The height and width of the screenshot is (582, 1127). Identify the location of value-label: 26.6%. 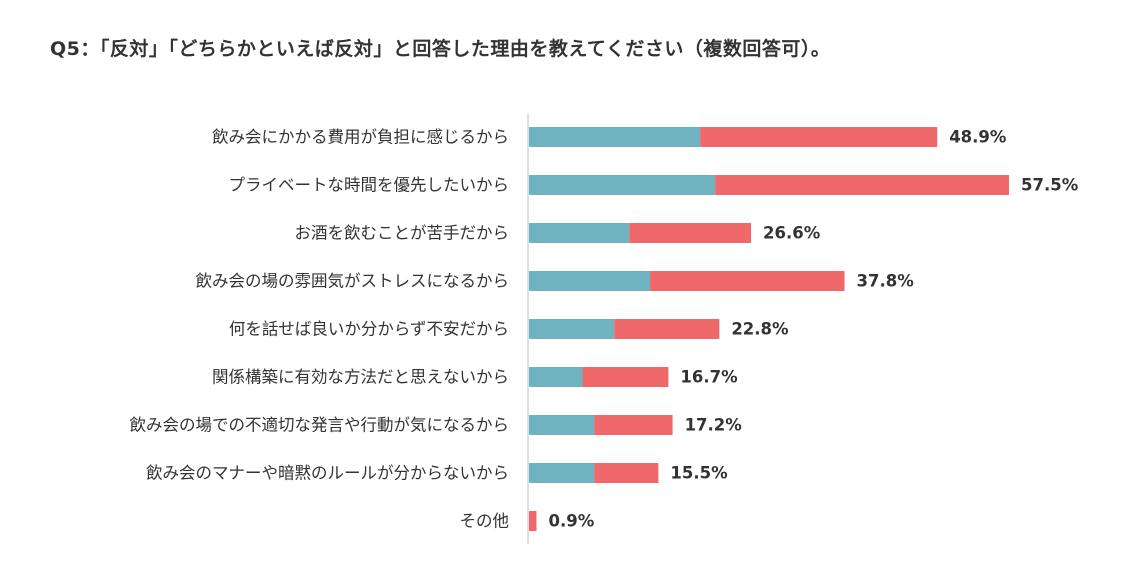
(792, 233).